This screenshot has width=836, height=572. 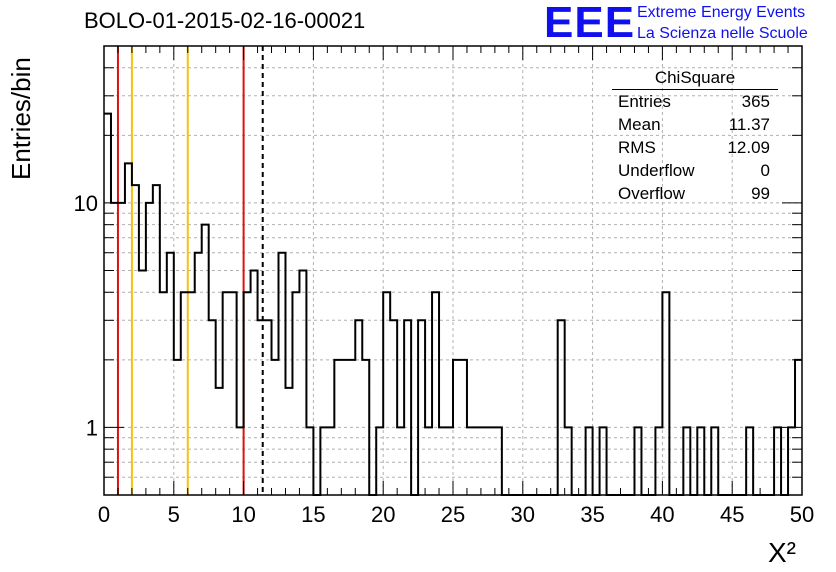 What do you see at coordinates (732, 514) in the screenshot?
I see `x-tick-label: 45` at bounding box center [732, 514].